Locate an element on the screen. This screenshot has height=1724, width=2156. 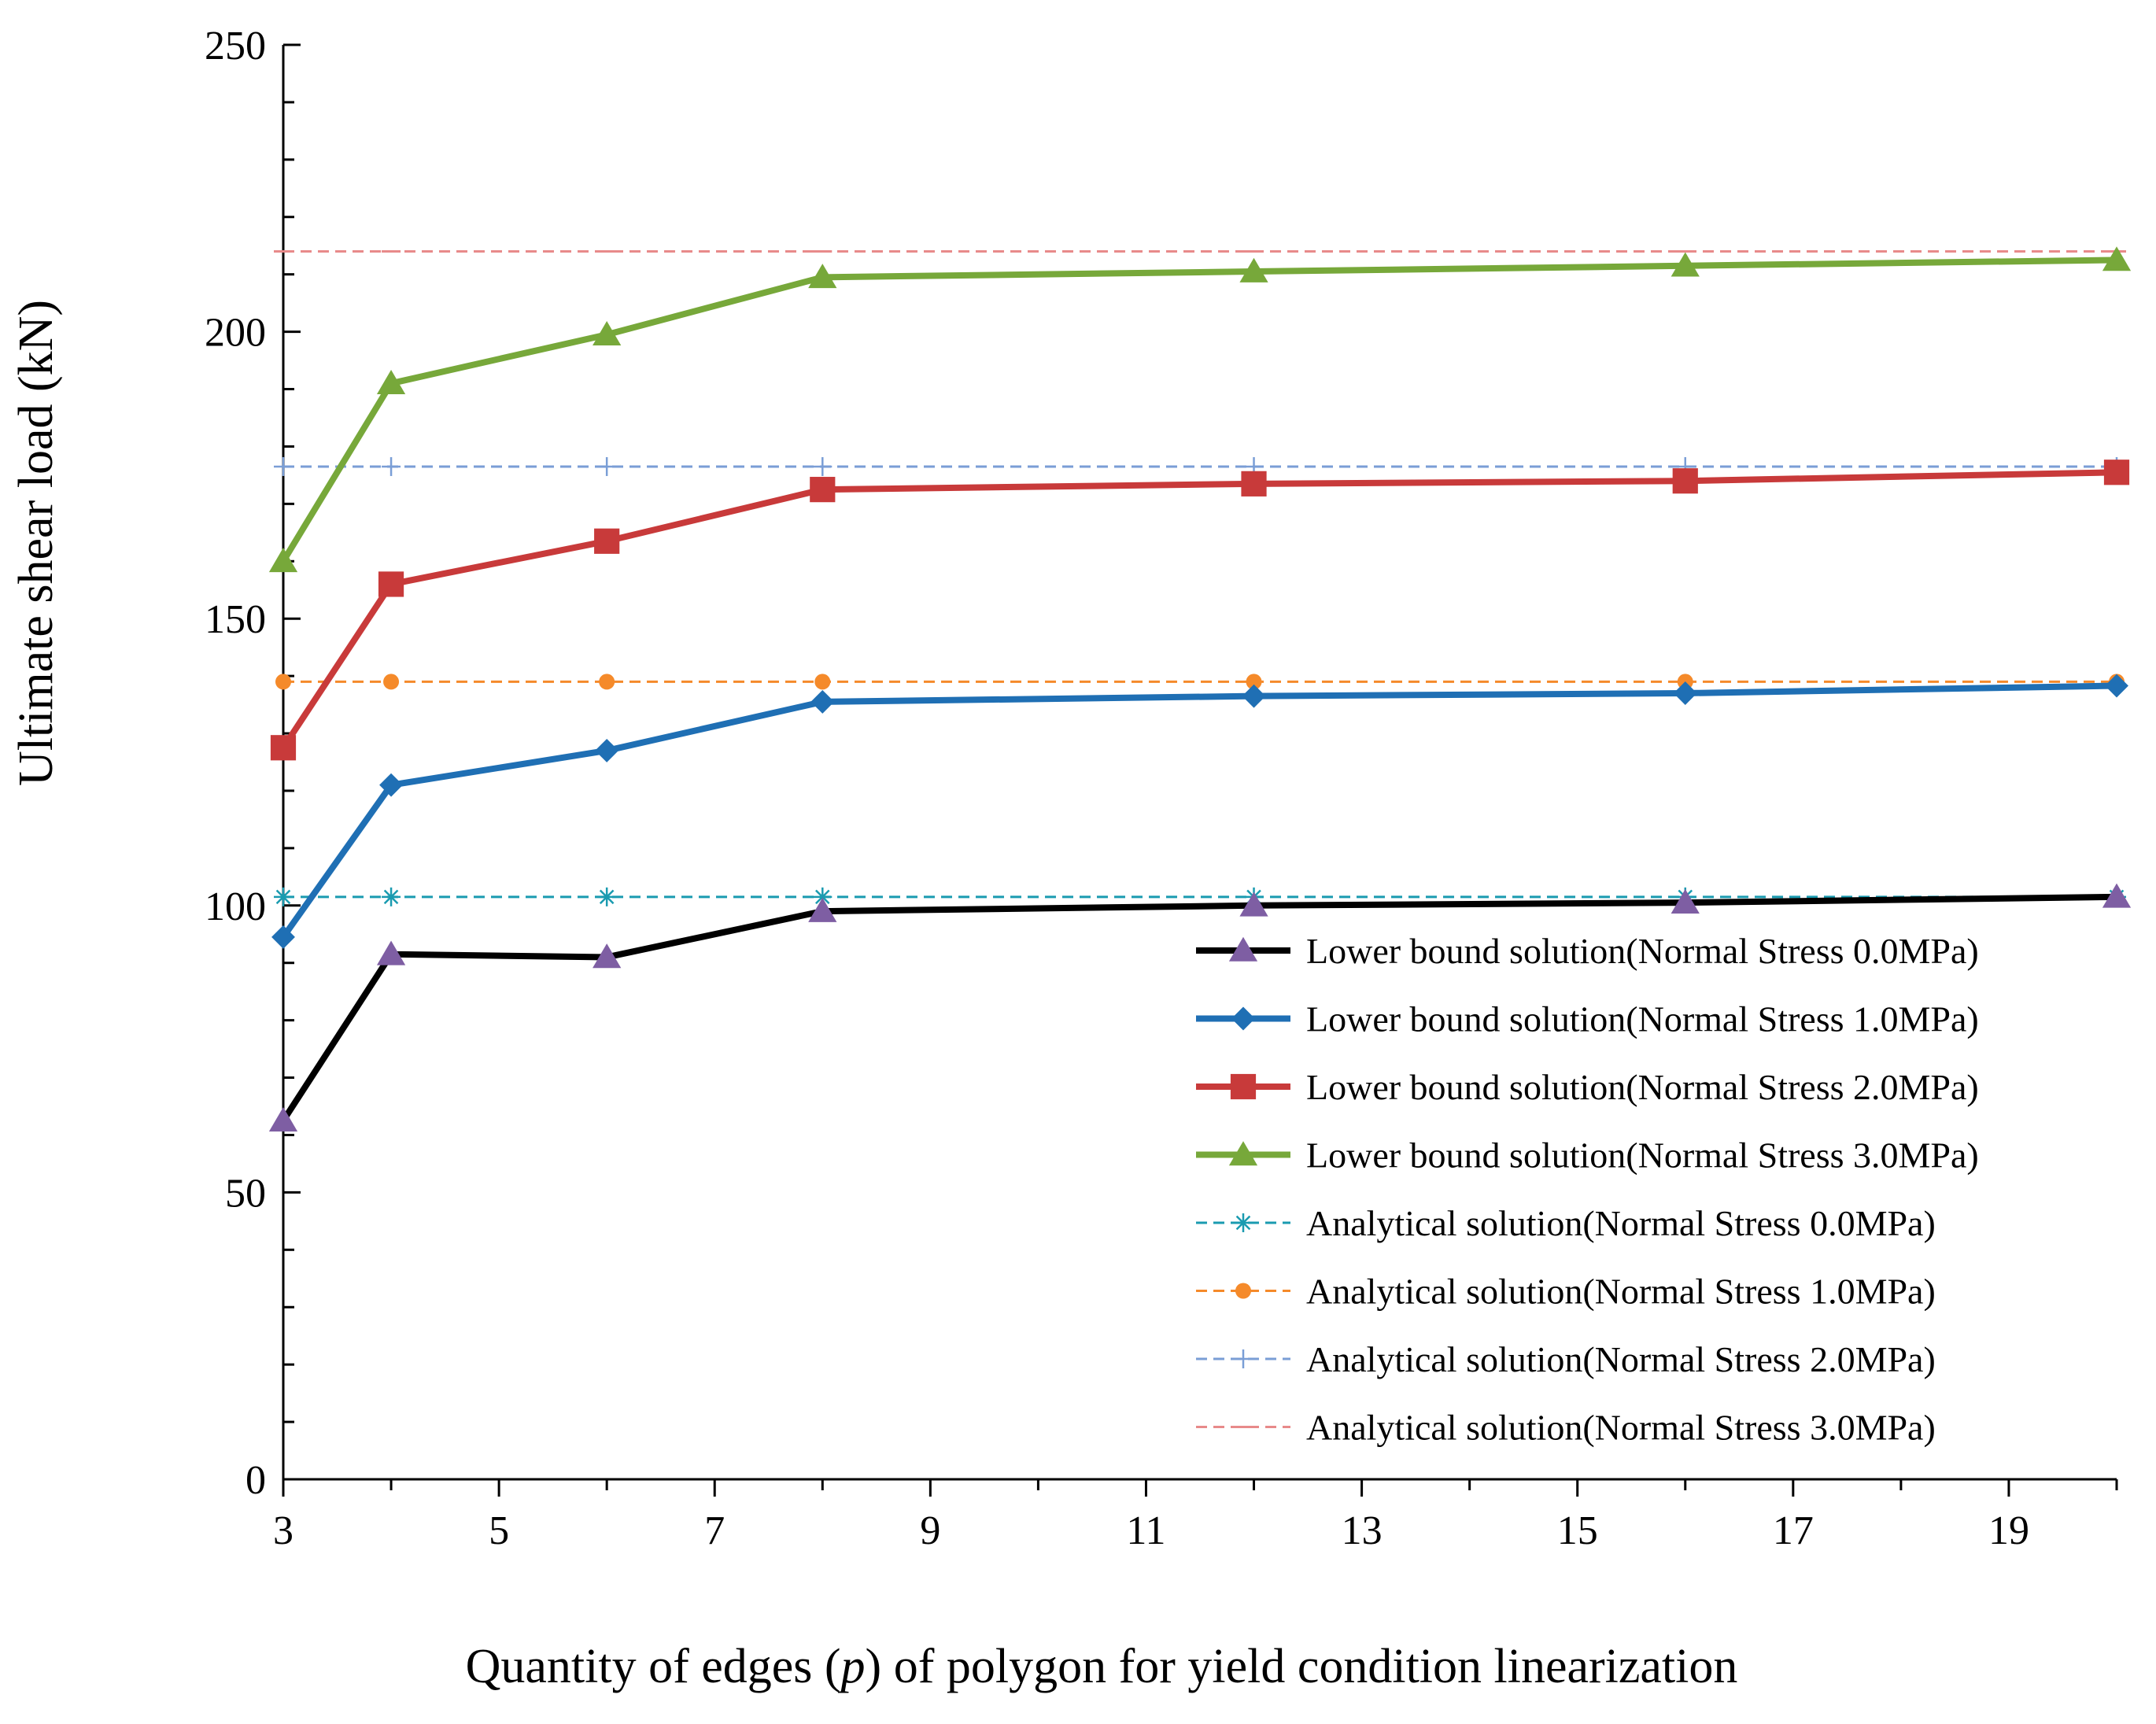
x-tick-label: 13 is located at coordinates (1362, 1531).